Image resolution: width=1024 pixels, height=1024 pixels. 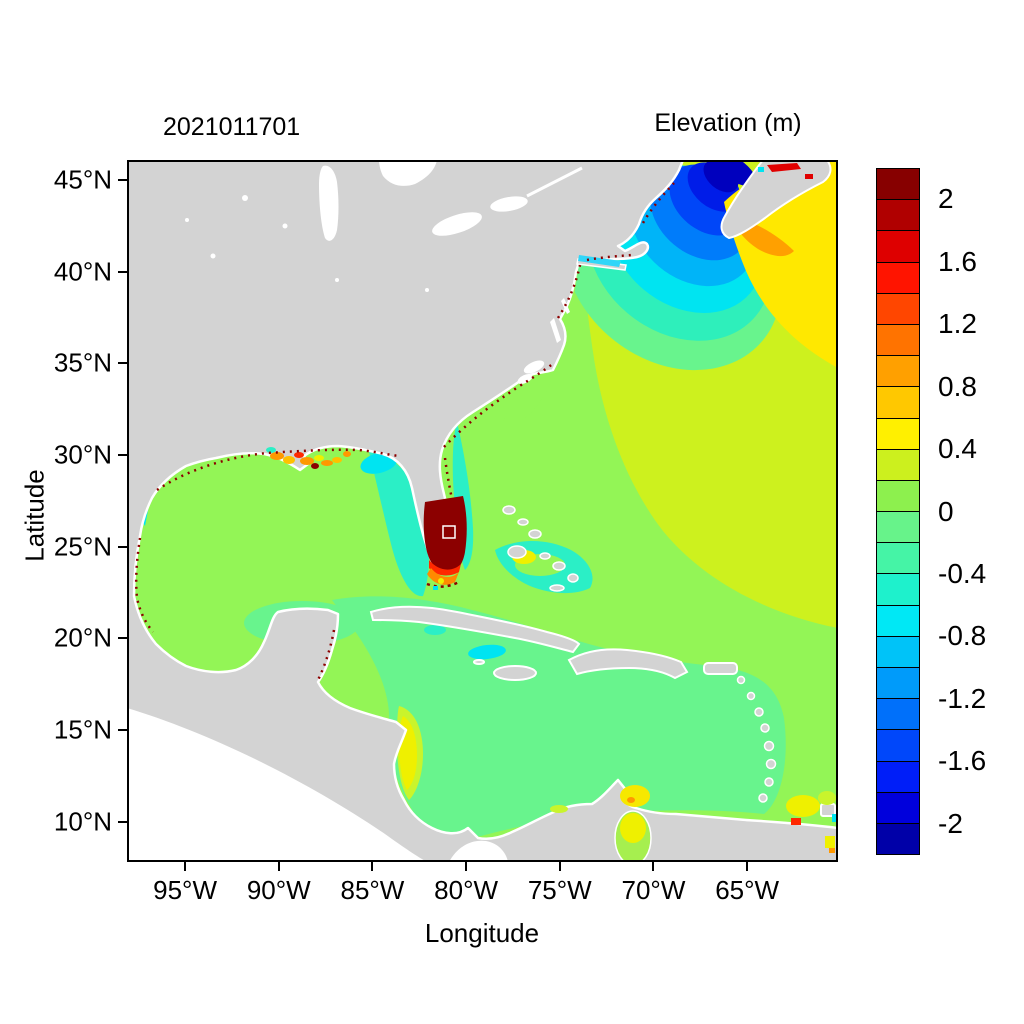 What do you see at coordinates (555, 330) in the screenshot?
I see `chesapeake-bay` at bounding box center [555, 330].